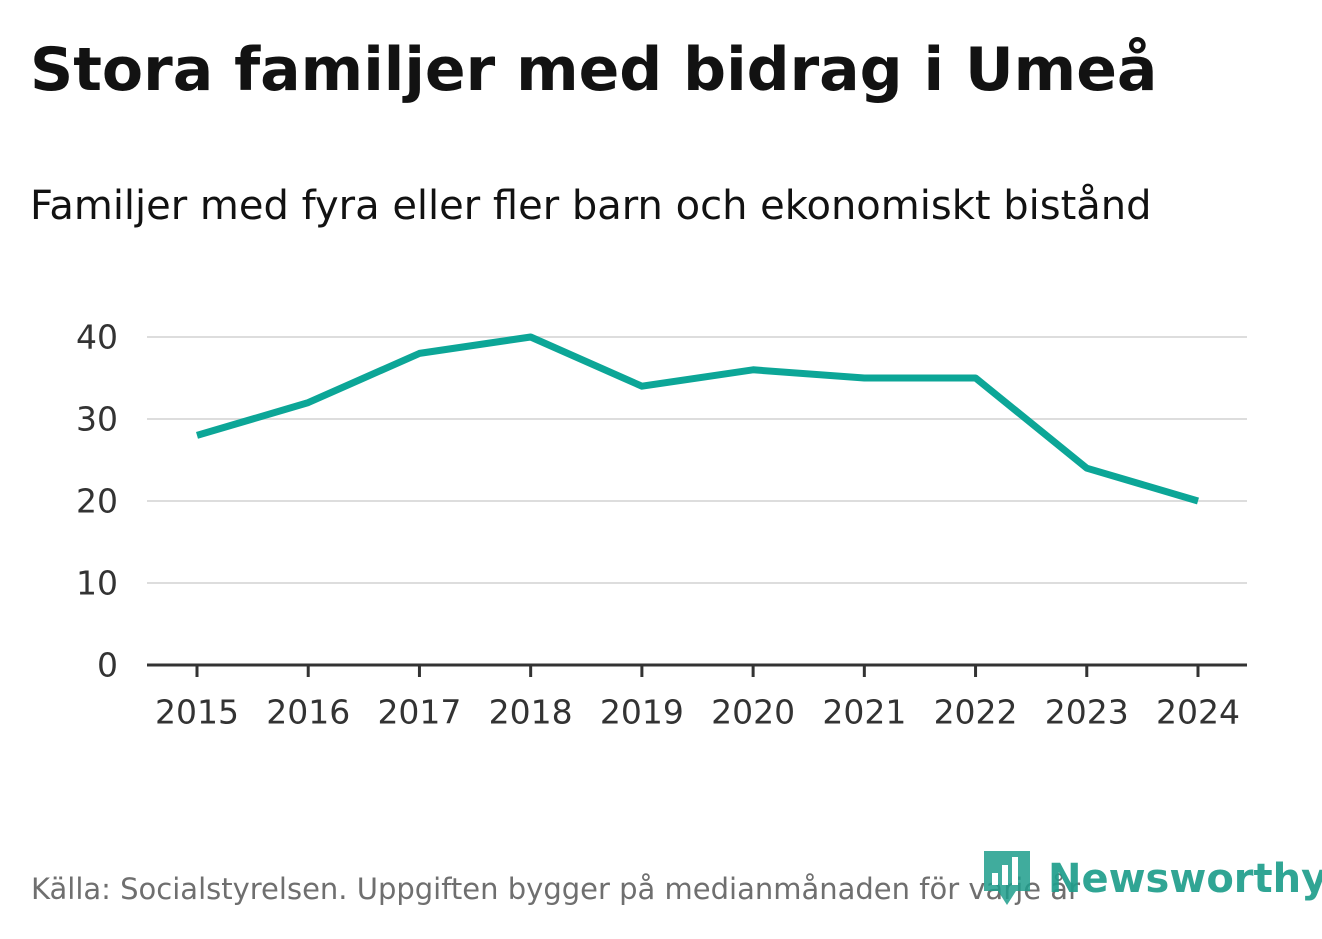  Describe the element at coordinates (1007, 878) in the screenshot. I see `newsworthy-logo-icon` at that location.